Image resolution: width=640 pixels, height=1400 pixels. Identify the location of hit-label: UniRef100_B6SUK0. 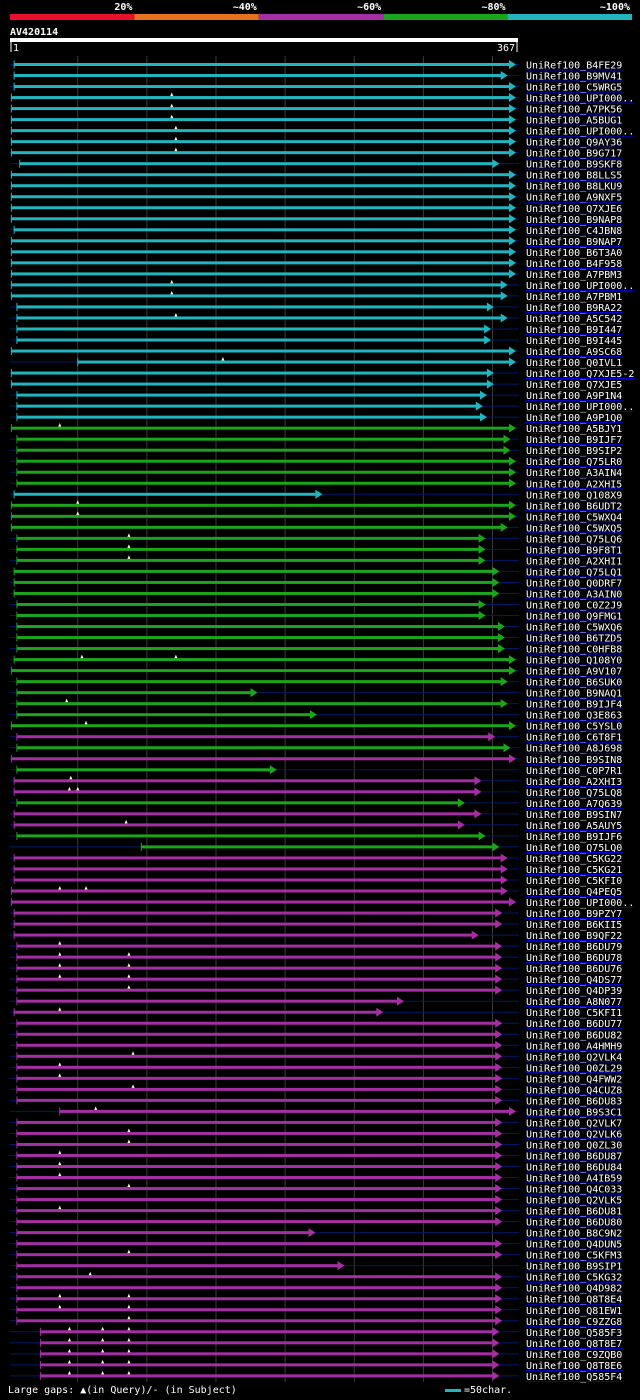
(574, 683).